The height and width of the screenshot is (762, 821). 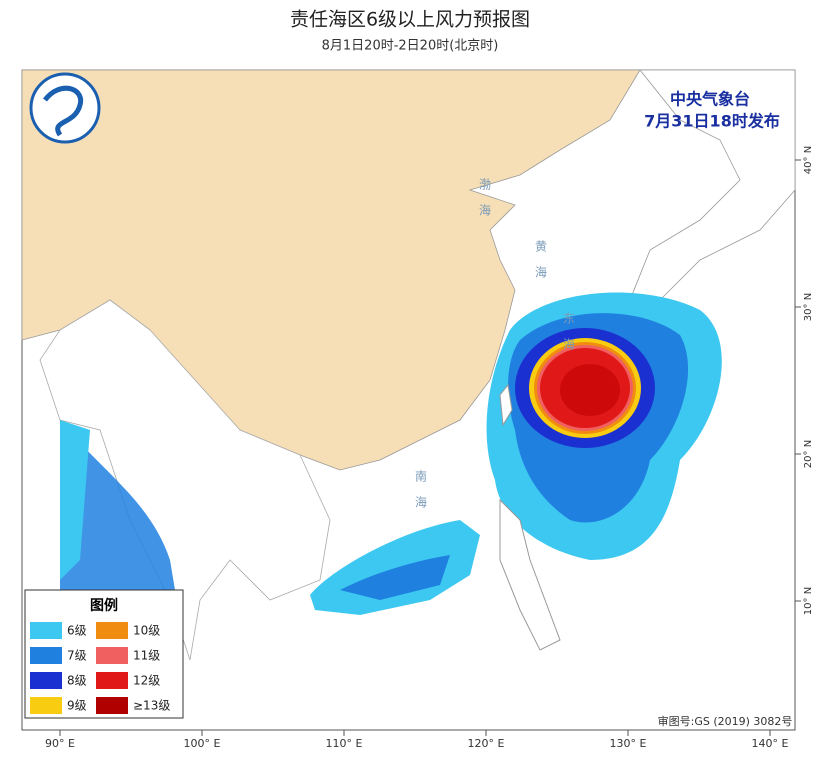 What do you see at coordinates (202, 743) in the screenshot?
I see `lon-label: 100° E` at bounding box center [202, 743].